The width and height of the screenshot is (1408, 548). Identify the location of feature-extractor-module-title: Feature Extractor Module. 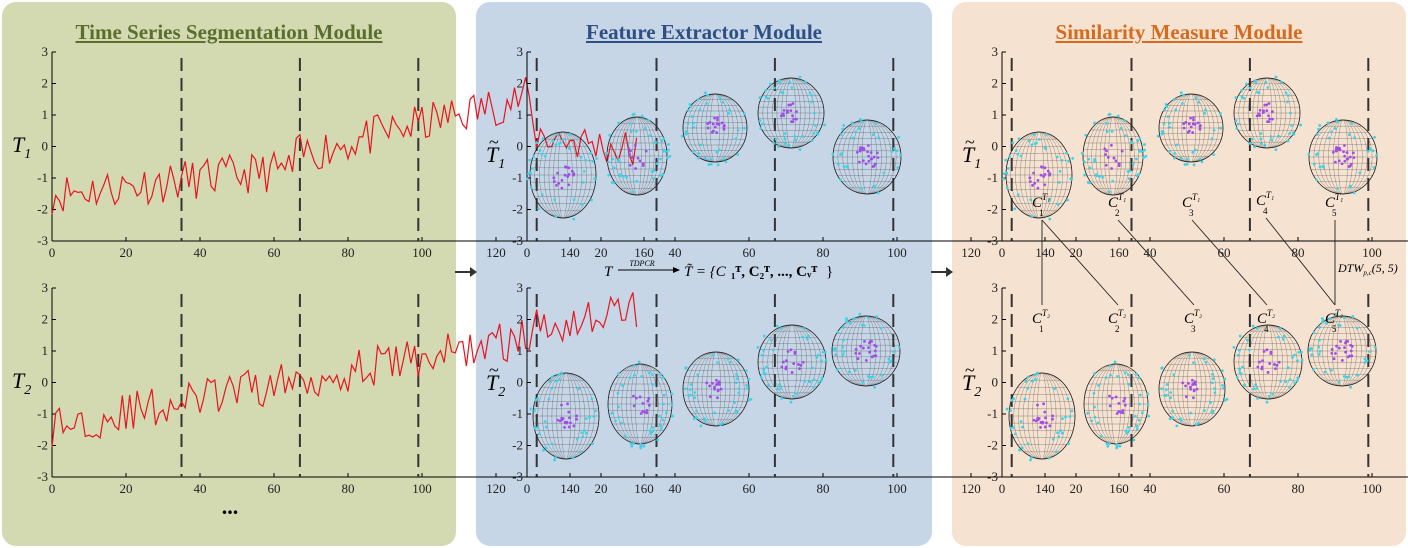
(704, 32).